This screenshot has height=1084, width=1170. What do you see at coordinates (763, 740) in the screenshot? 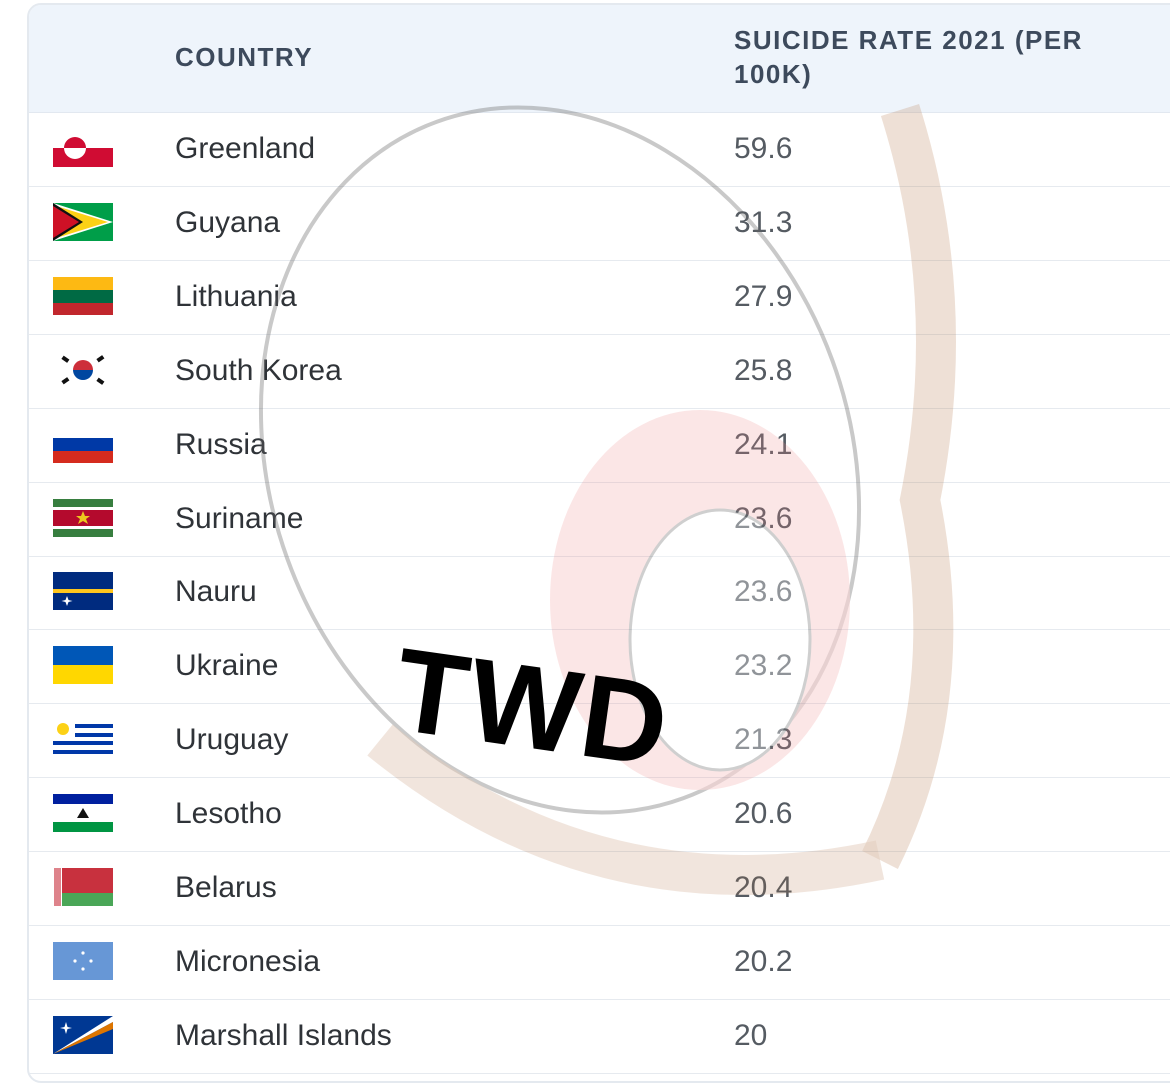
I see `suicide-rate: 21.3` at bounding box center [763, 740].